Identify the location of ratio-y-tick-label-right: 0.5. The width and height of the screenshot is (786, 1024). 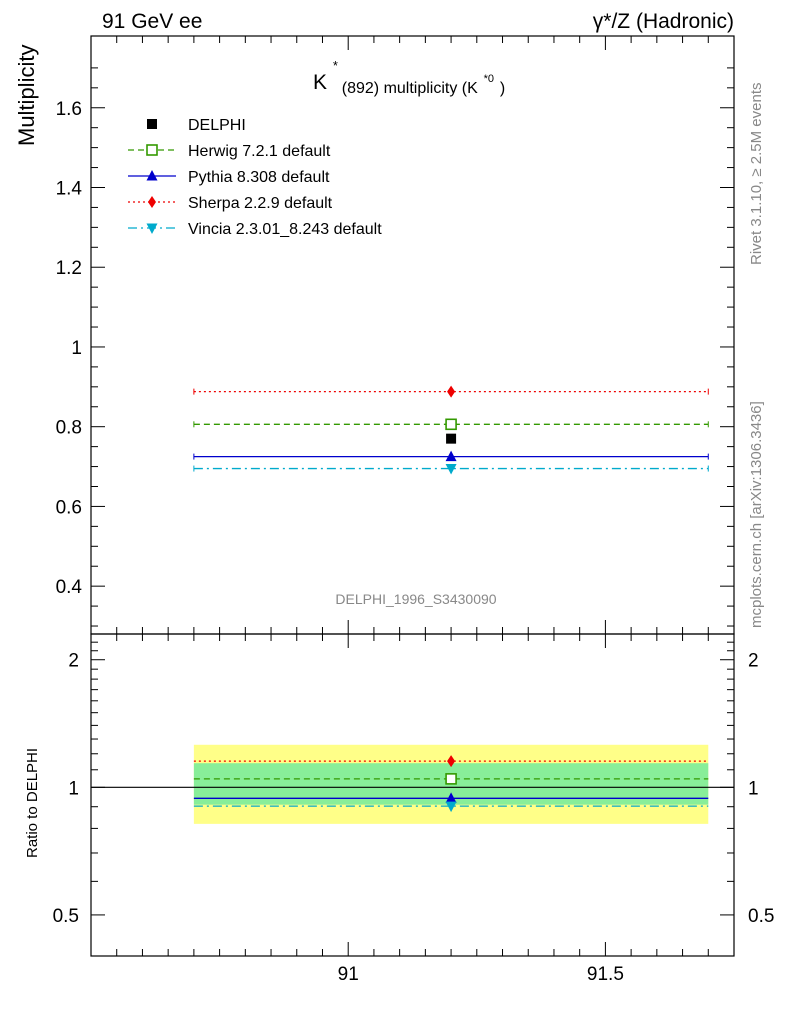
(761, 916).